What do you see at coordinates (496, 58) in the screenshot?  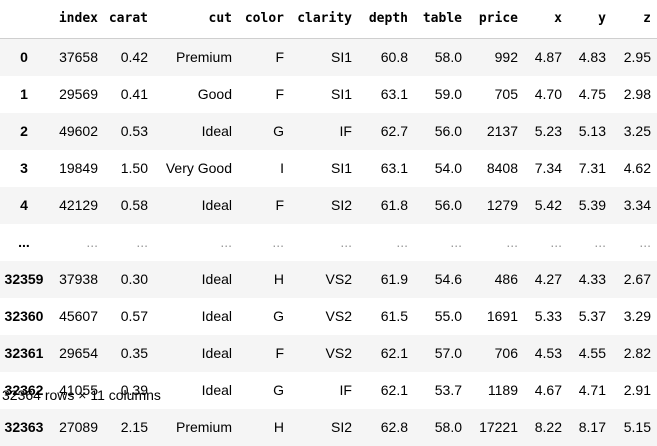 I see `cell-price: 992` at bounding box center [496, 58].